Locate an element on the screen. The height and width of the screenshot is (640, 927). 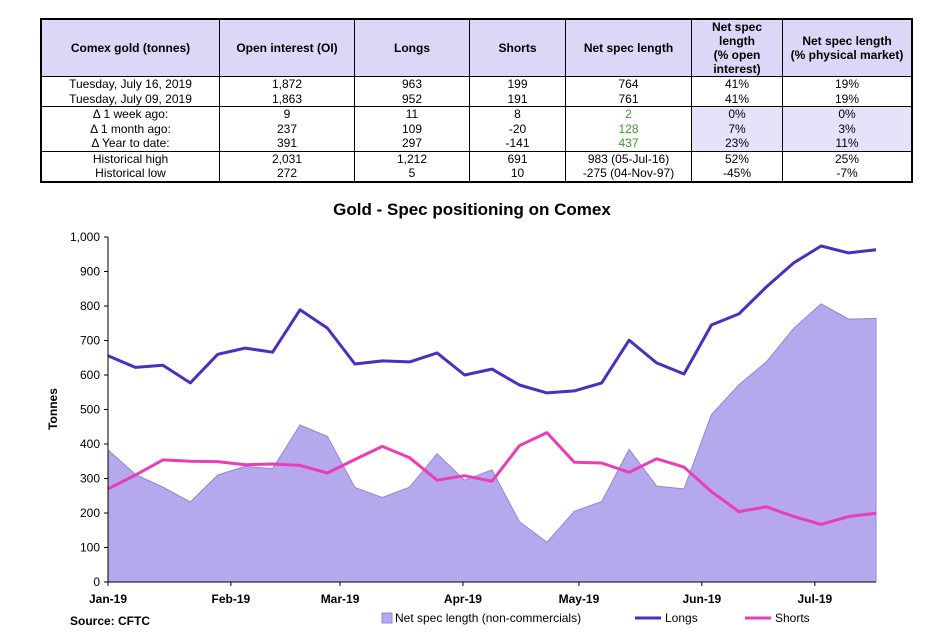
table-cell: -141 is located at coordinates (517, 143).